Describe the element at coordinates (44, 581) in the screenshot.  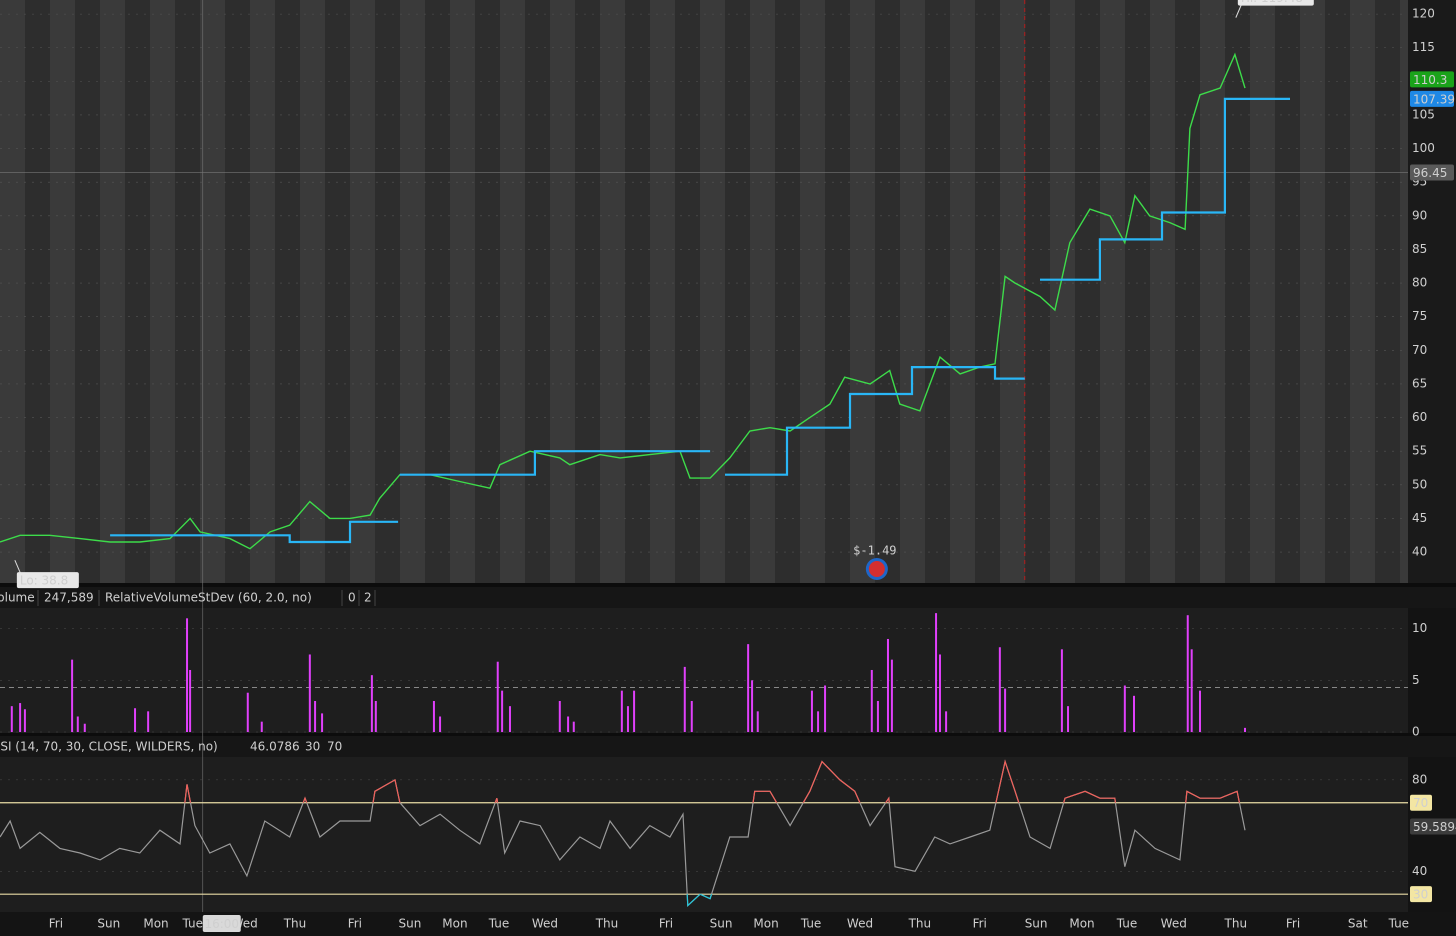
I see `annotation: Lo: 38.8` at that location.